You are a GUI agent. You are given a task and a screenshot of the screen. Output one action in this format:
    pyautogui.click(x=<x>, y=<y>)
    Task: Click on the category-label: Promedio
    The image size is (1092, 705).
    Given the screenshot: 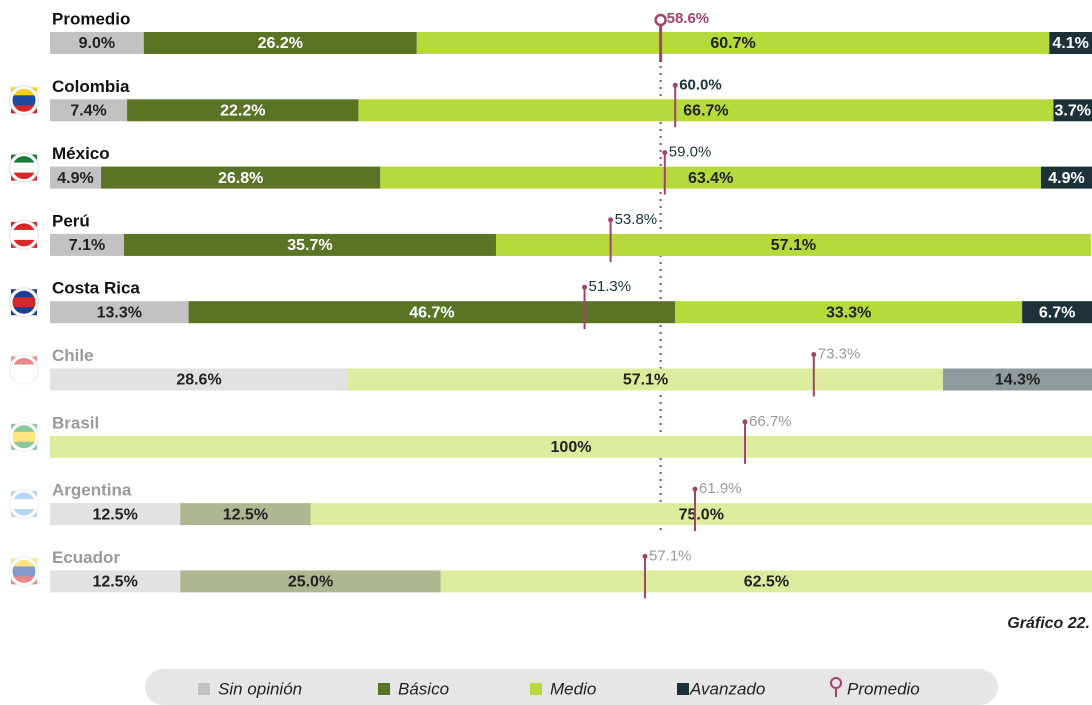 What is the action you would take?
    pyautogui.click(x=91, y=18)
    